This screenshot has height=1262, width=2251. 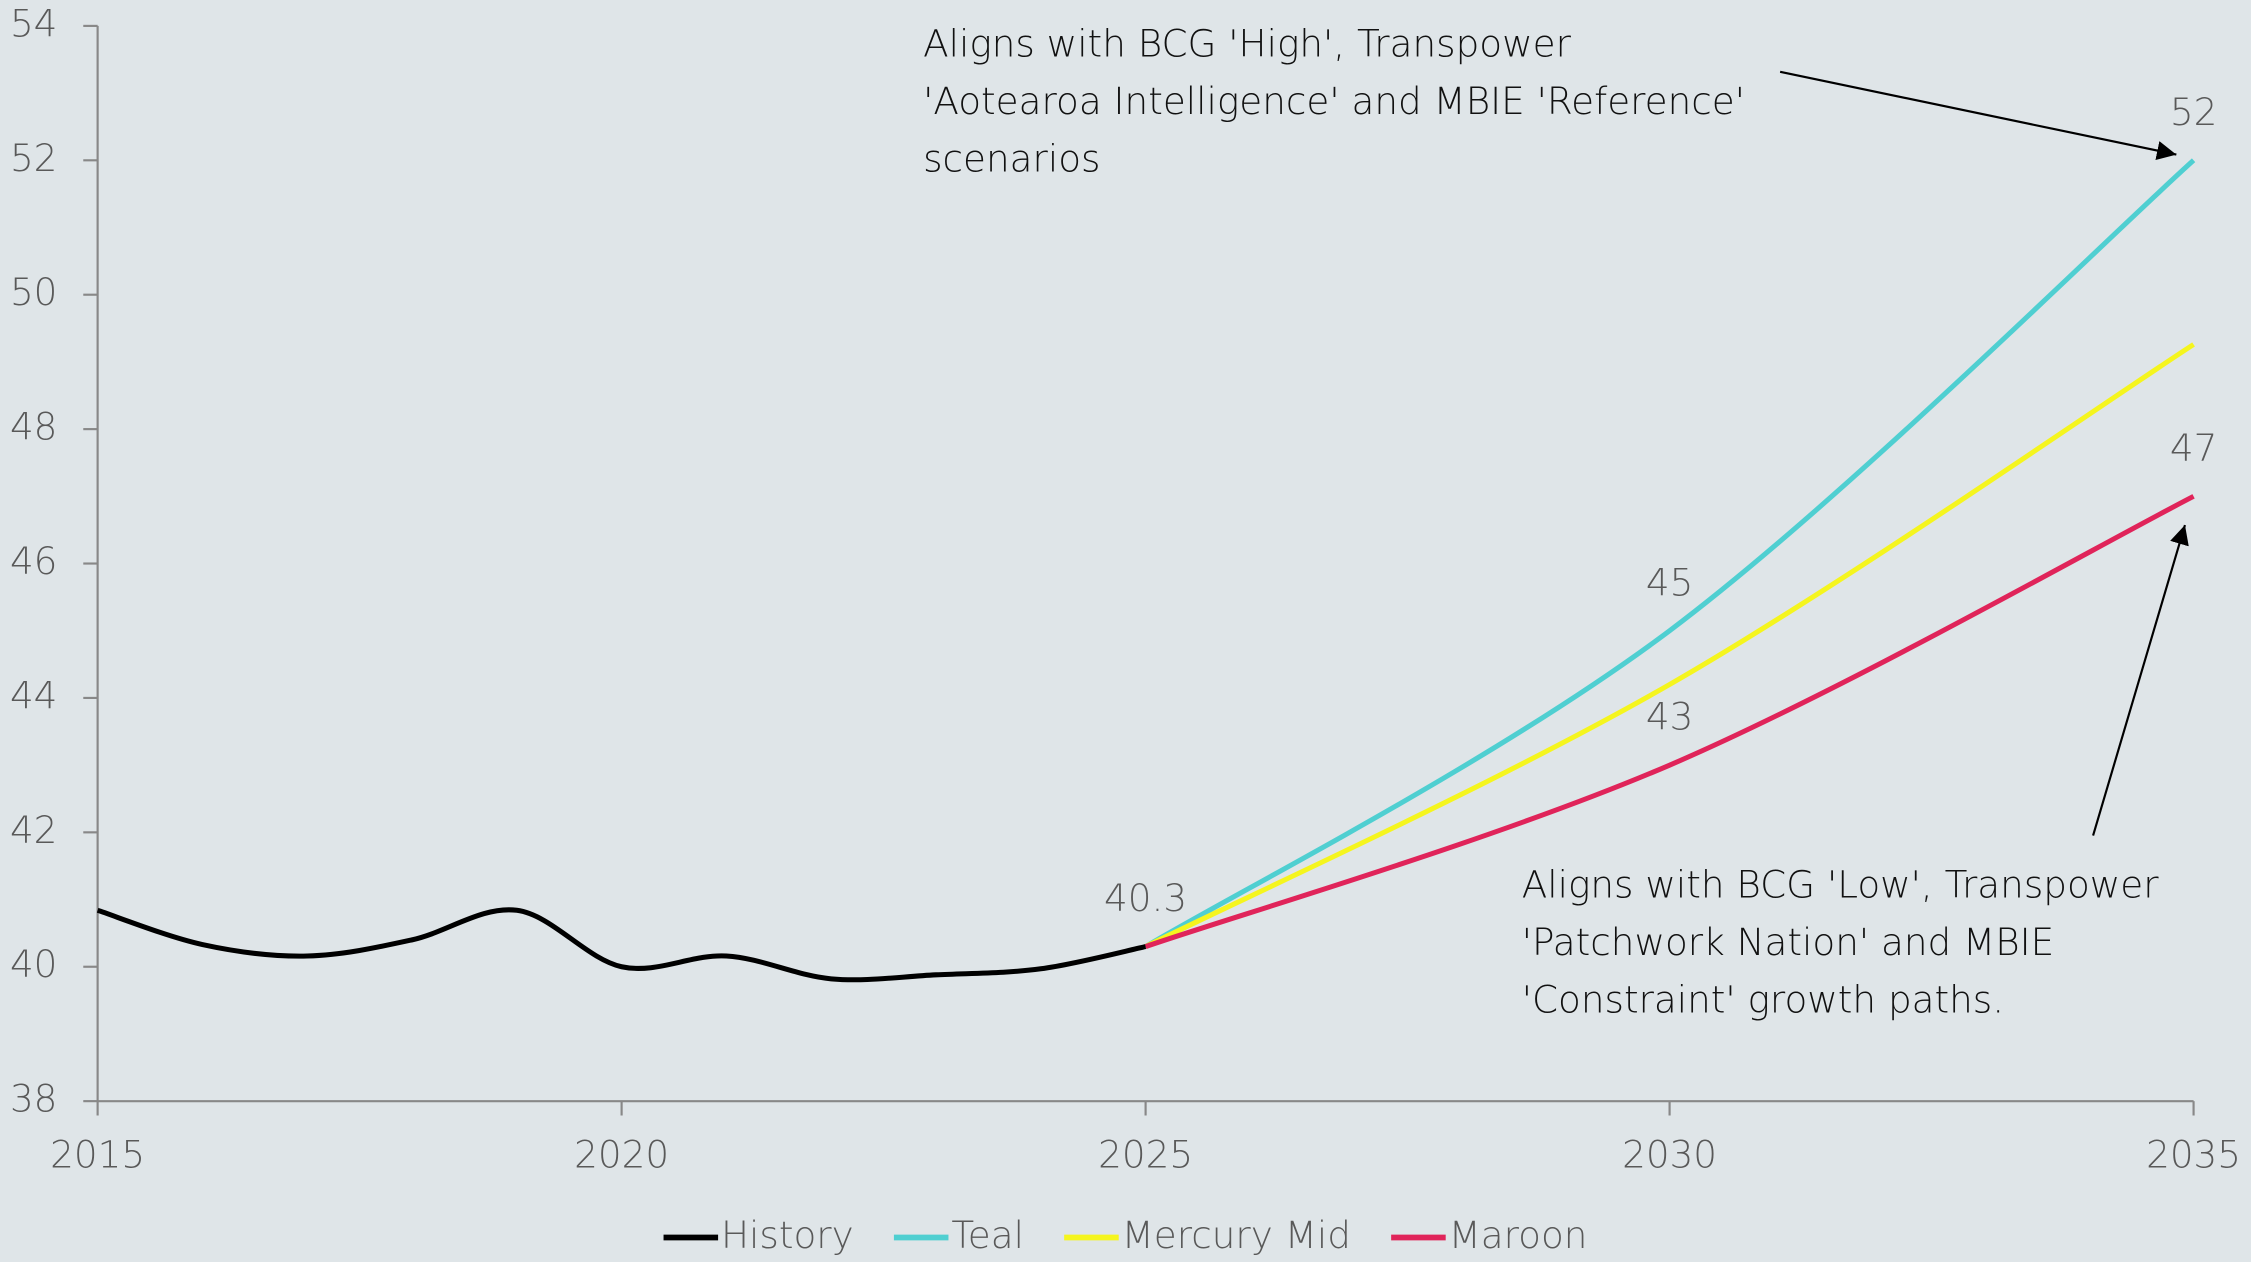 I want to click on legend-label: Maroon, so click(x=1518, y=1235).